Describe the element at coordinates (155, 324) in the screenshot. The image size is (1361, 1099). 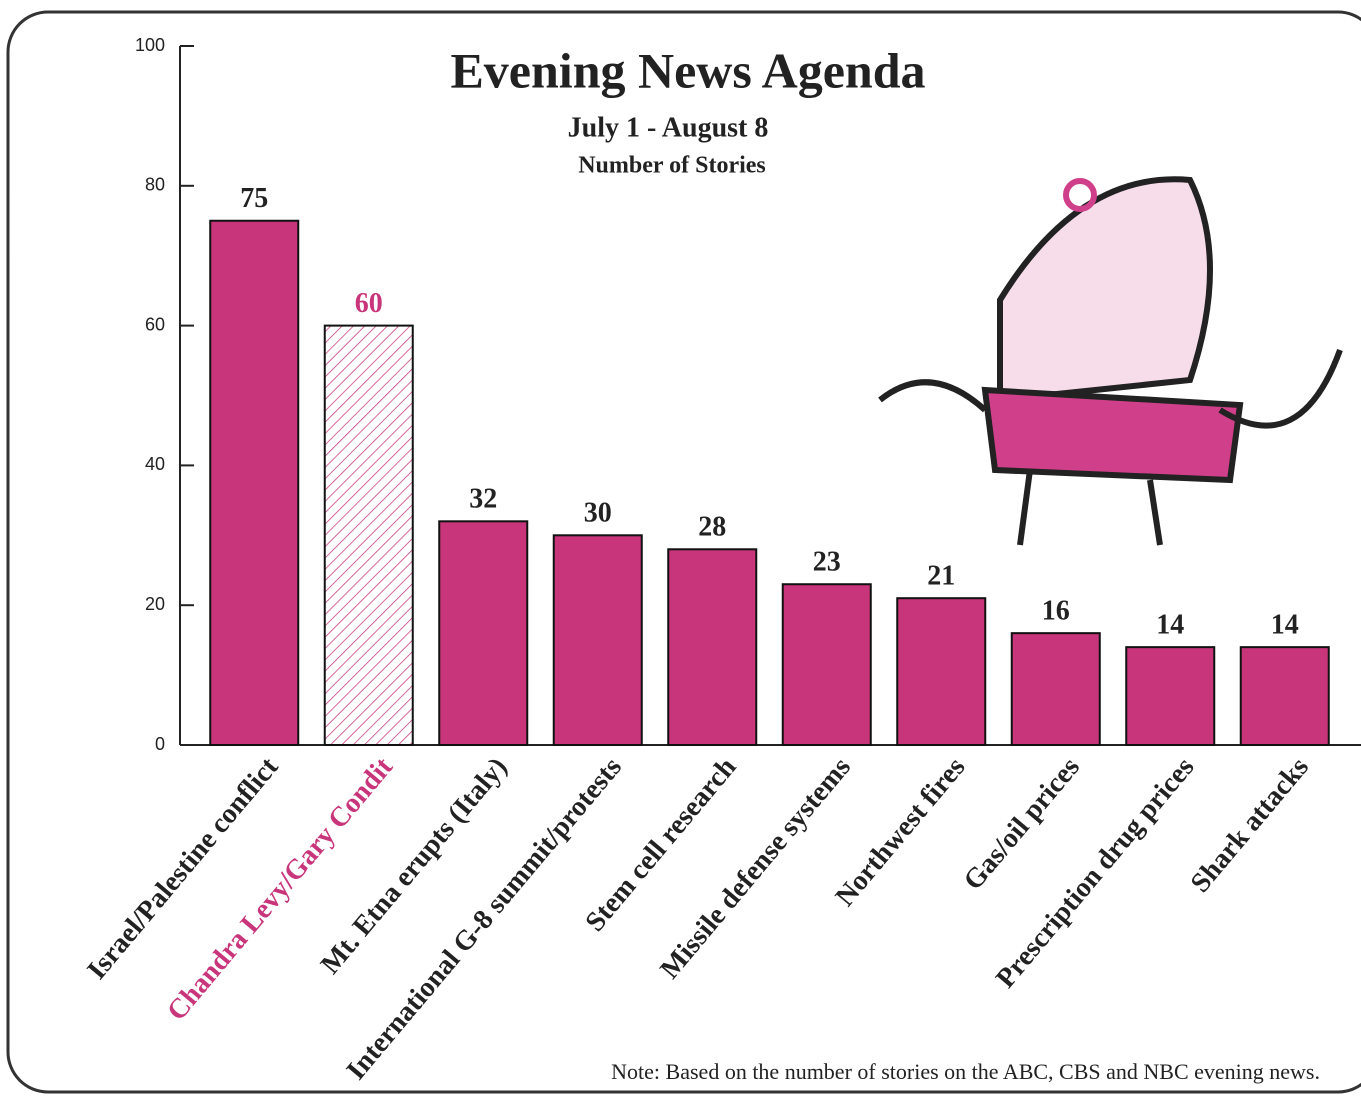
I see `y-tick-label: 60` at that location.